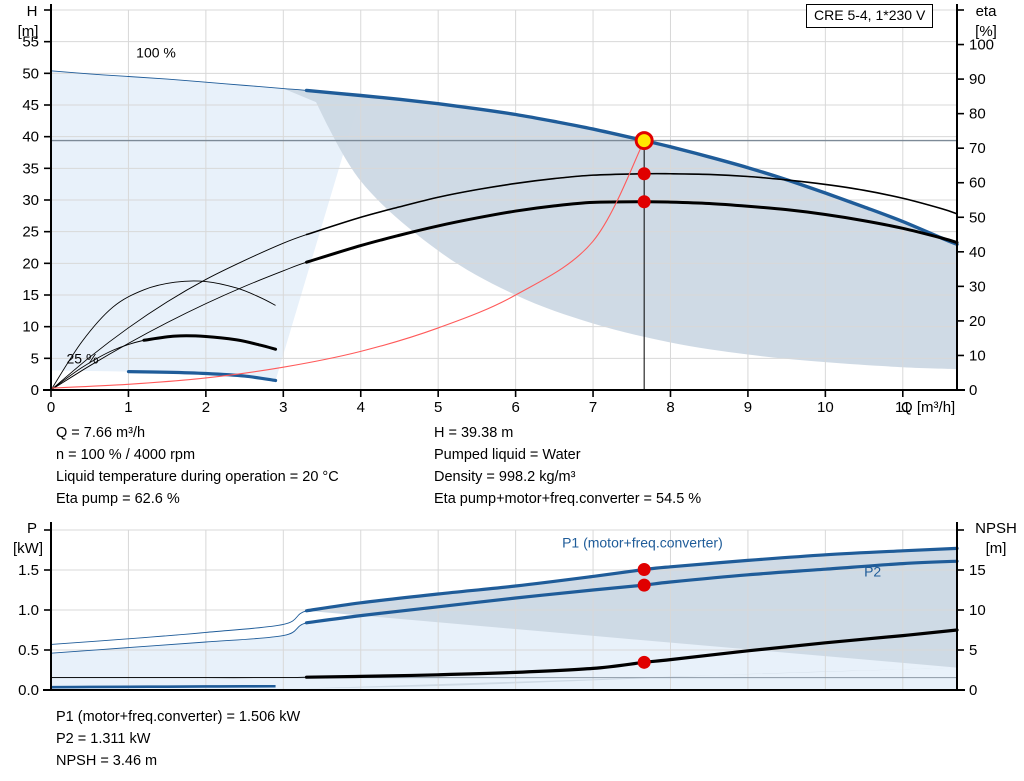 This screenshot has width=1024, height=781. Describe the element at coordinates (156, 53) in the screenshot. I see `speed-label-0: 100 %` at that location.